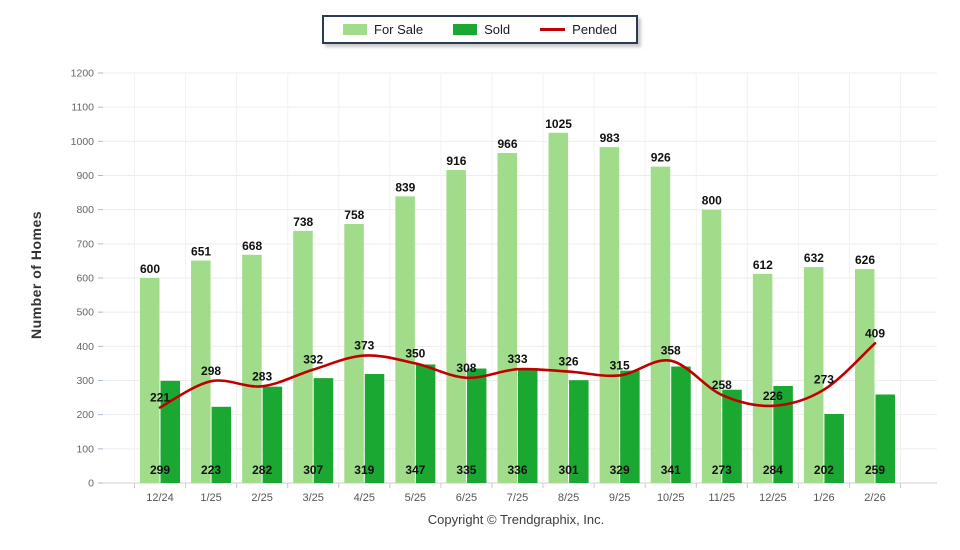 This screenshot has height=550, width=960. Describe the element at coordinates (211, 371) in the screenshot. I see `svg-text: 298` at that location.